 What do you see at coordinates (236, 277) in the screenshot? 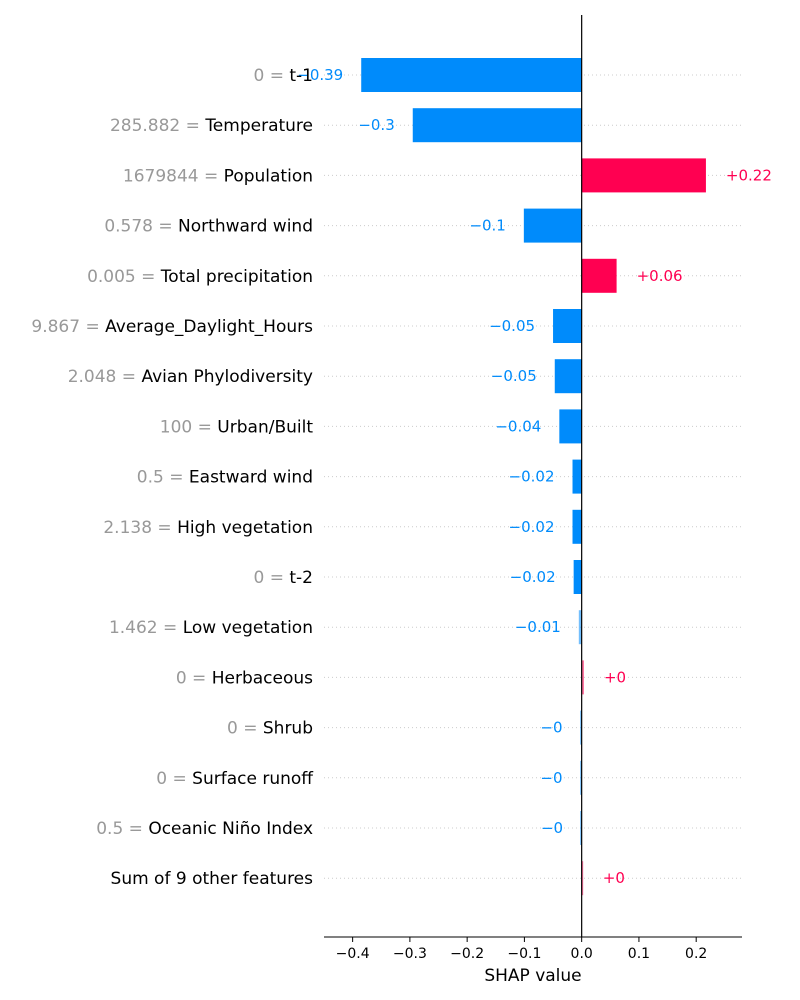
I see `feature-name: Total precipitation` at bounding box center [236, 277].